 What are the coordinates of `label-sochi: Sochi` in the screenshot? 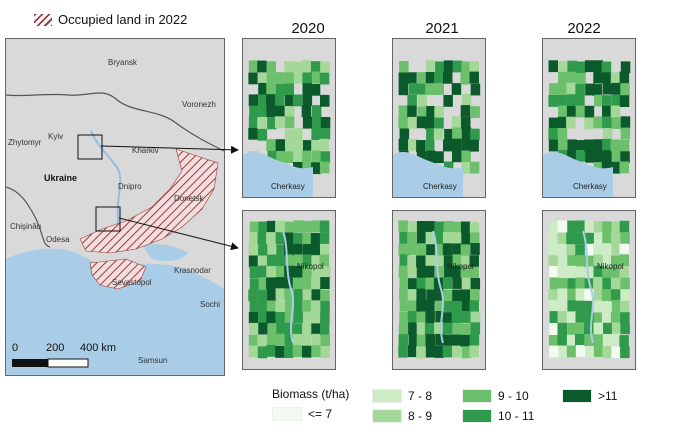 It's located at (210, 304).